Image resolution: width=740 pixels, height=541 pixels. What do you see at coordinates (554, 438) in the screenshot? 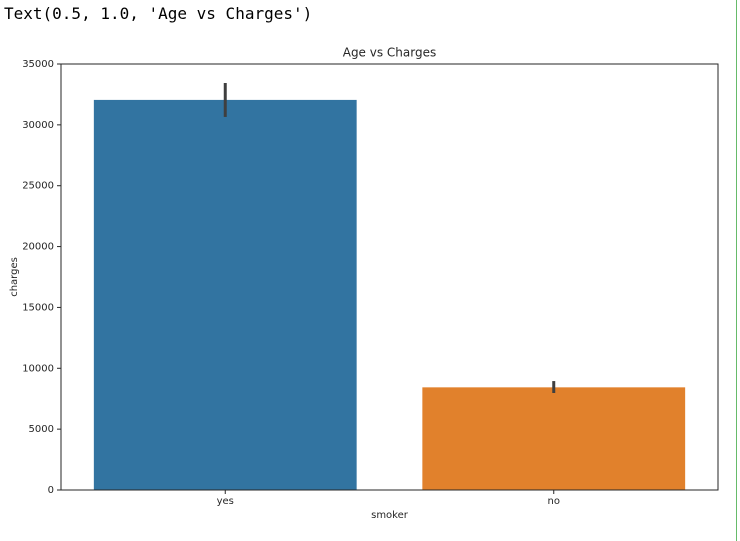
I see `bar` at bounding box center [554, 438].